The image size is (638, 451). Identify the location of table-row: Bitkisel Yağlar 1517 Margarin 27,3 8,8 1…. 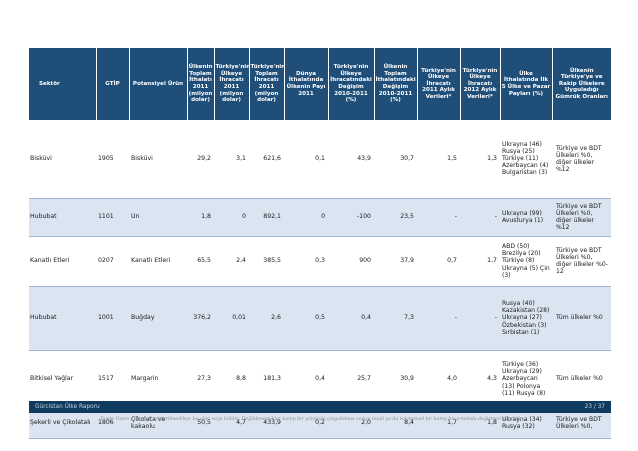
(320, 379).